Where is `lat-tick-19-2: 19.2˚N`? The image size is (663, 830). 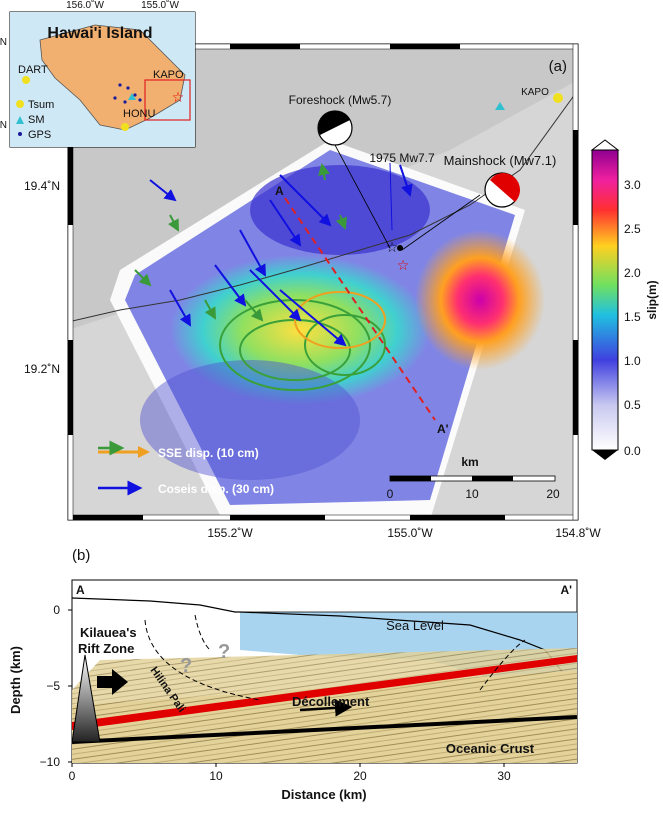 lat-tick-19-2: 19.2˚N is located at coordinates (42, 369).